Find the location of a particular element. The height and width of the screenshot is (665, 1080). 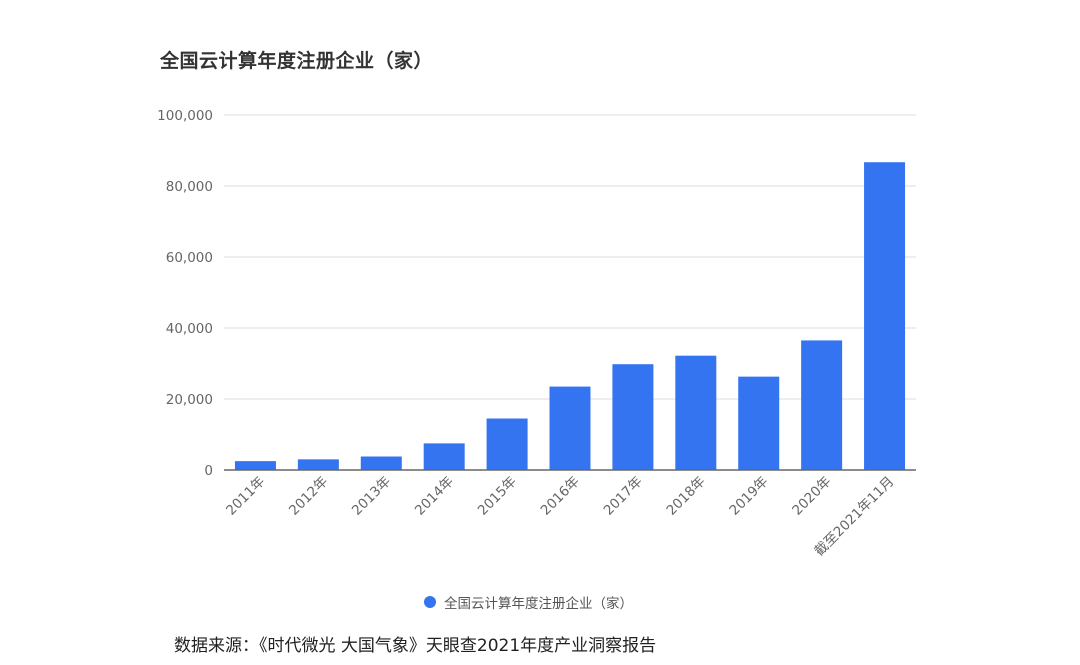

x-tick-label: 2017年 is located at coordinates (623, 496).